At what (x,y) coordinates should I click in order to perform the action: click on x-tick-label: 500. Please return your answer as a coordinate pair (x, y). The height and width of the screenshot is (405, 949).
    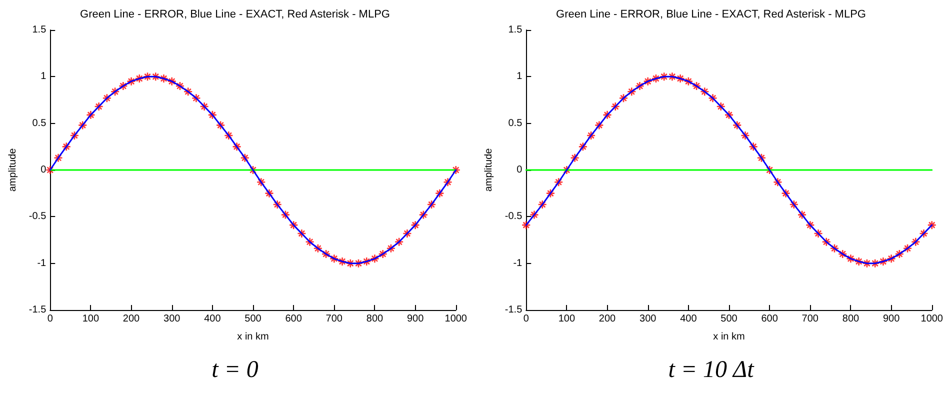
    Looking at the image, I should click on (729, 319).